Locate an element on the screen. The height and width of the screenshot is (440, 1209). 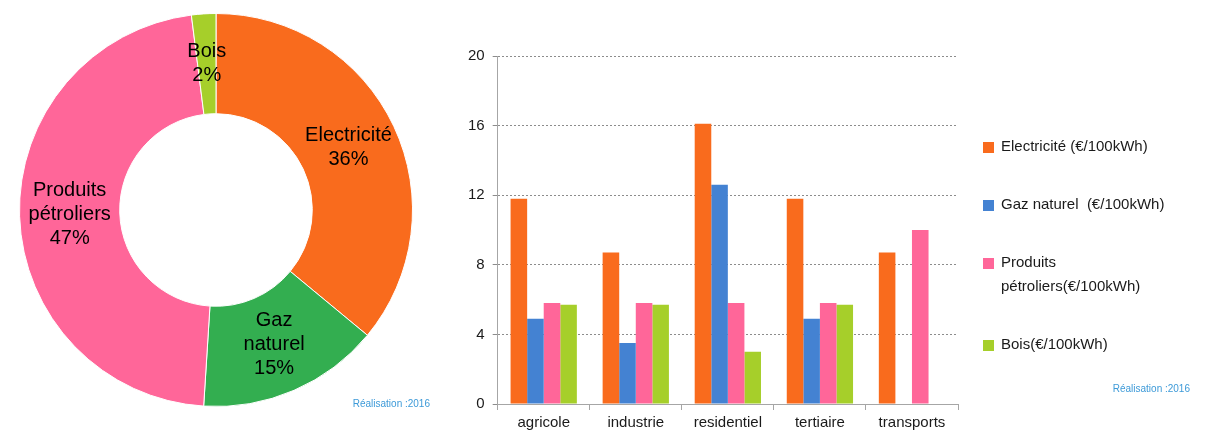
legend-label: Produits pétroliers(€/100kWh) is located at coordinates (1071, 274).